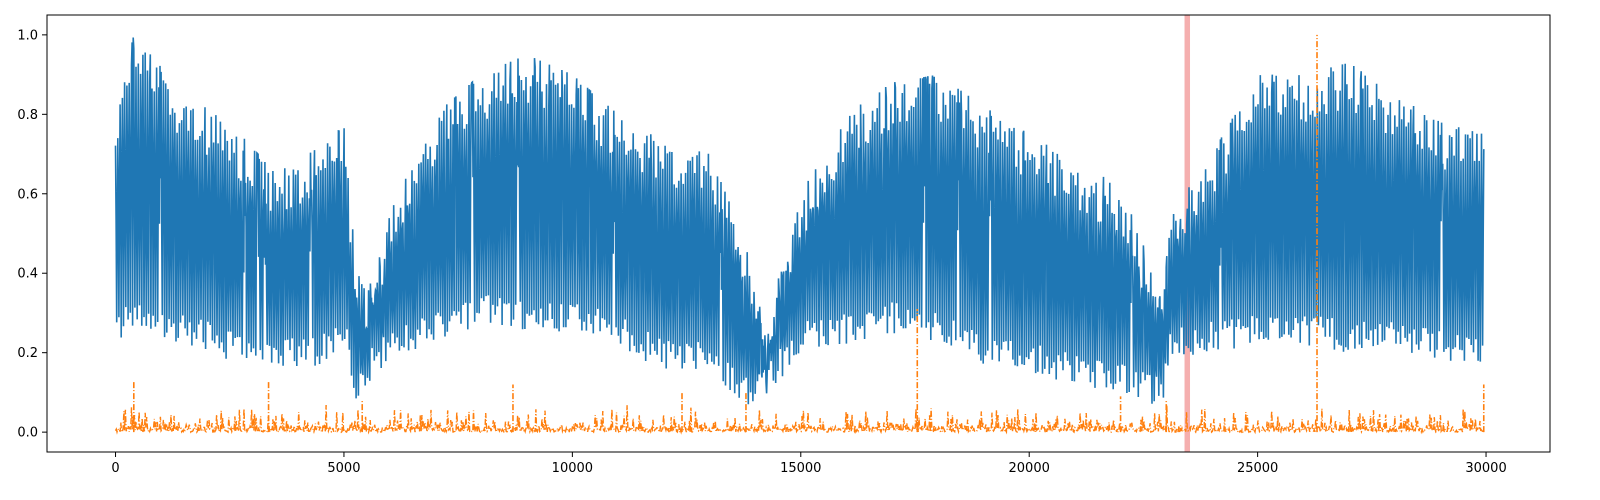 Image resolution: width=1600 pixels, height=500 pixels. What do you see at coordinates (799, 419) in the screenshot?
I see `series-2-path` at bounding box center [799, 419].